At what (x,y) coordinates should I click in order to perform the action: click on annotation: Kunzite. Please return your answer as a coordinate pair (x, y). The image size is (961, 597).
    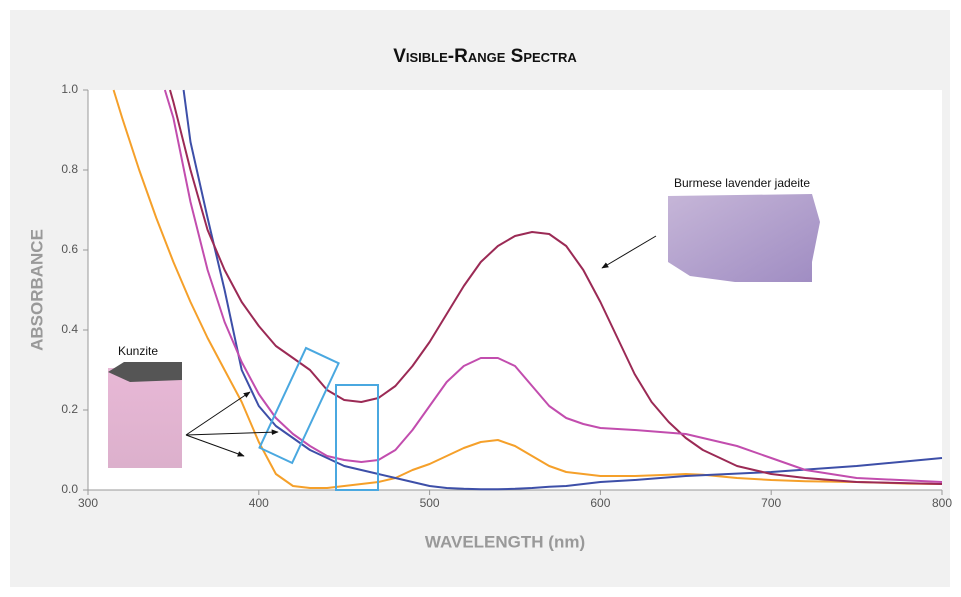
    Looking at the image, I should click on (138, 351).